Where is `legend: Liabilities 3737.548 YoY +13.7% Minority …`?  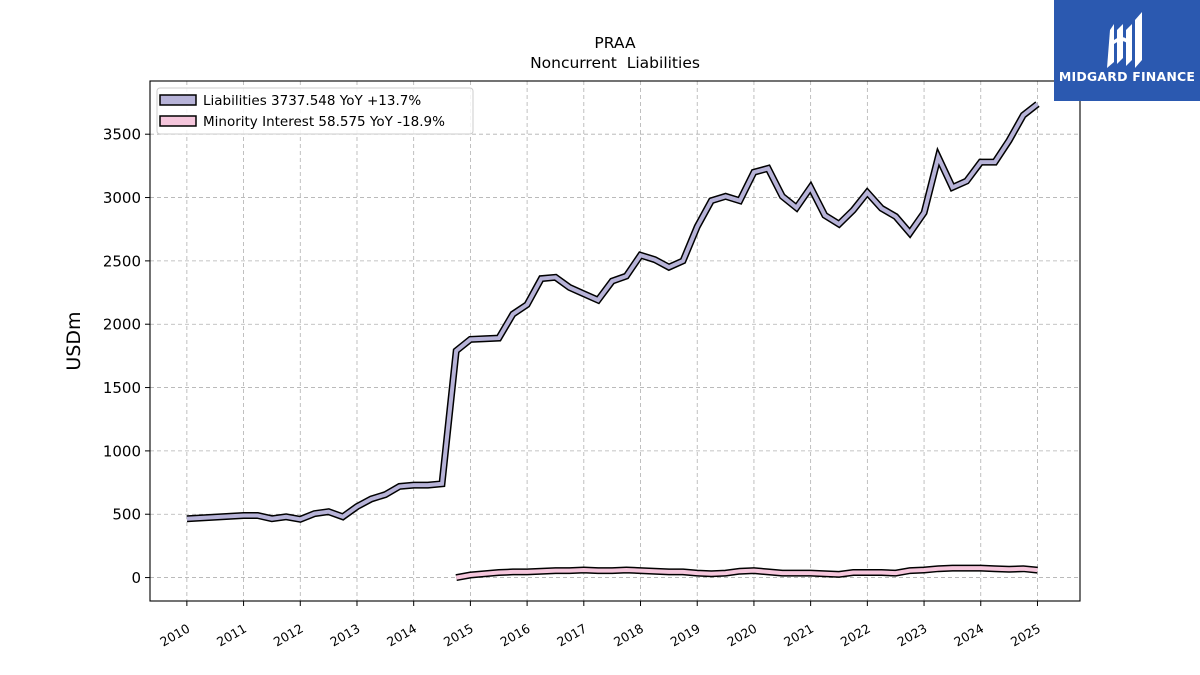
legend: Liabilities 3737.548 YoY +13.7% Minority … is located at coordinates (315, 111).